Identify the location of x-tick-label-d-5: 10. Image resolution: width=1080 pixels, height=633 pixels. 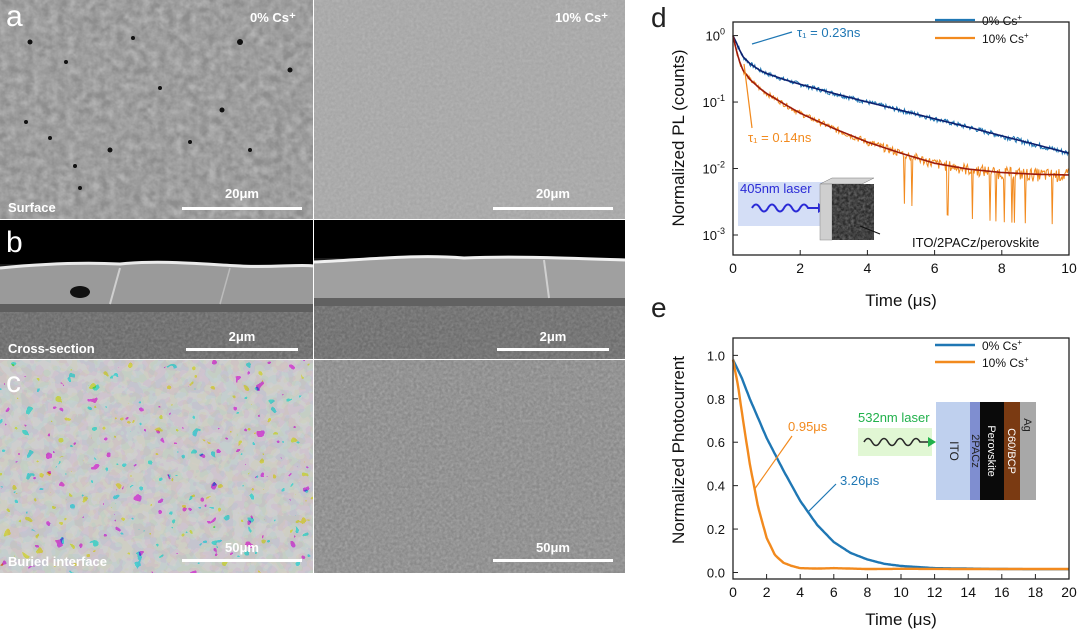
(1069, 268).